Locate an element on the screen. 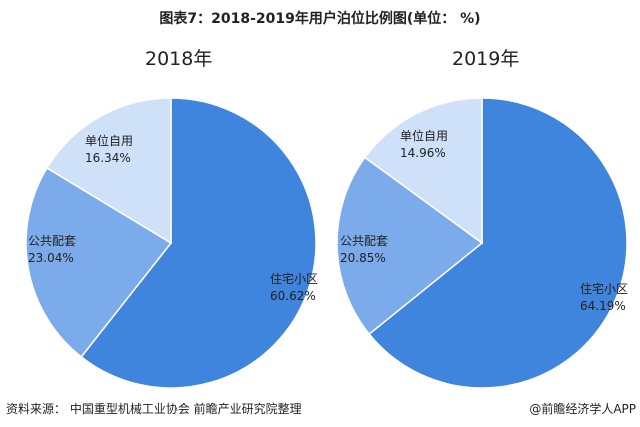 This screenshot has height=427, width=640. pie-title-2018: 2018年 is located at coordinates (179, 59).